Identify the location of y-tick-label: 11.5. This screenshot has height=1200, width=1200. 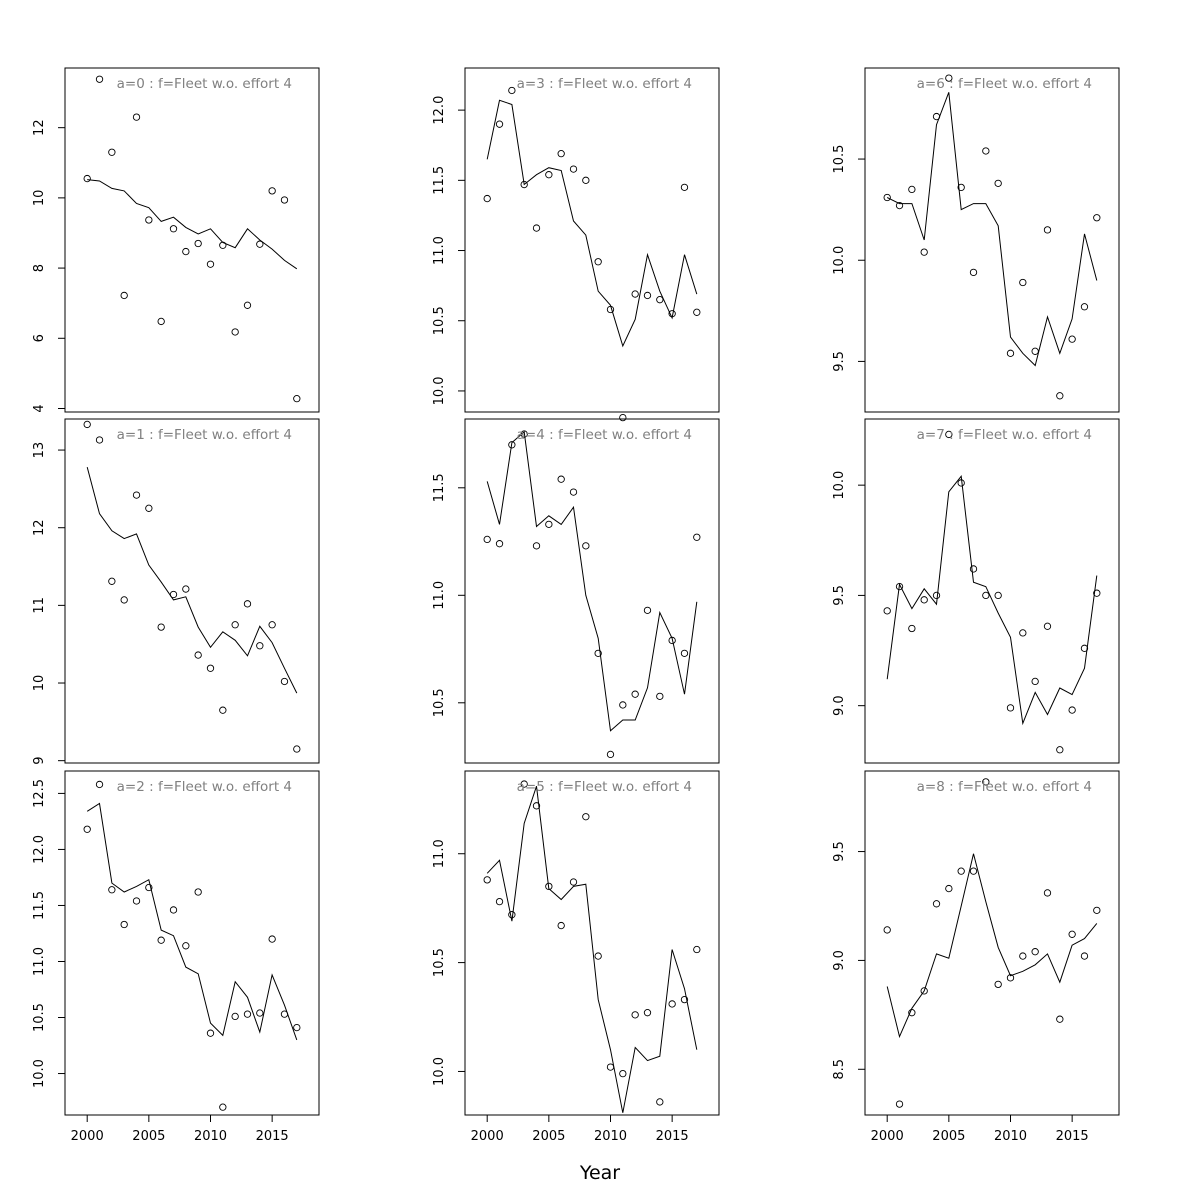
(439, 487).